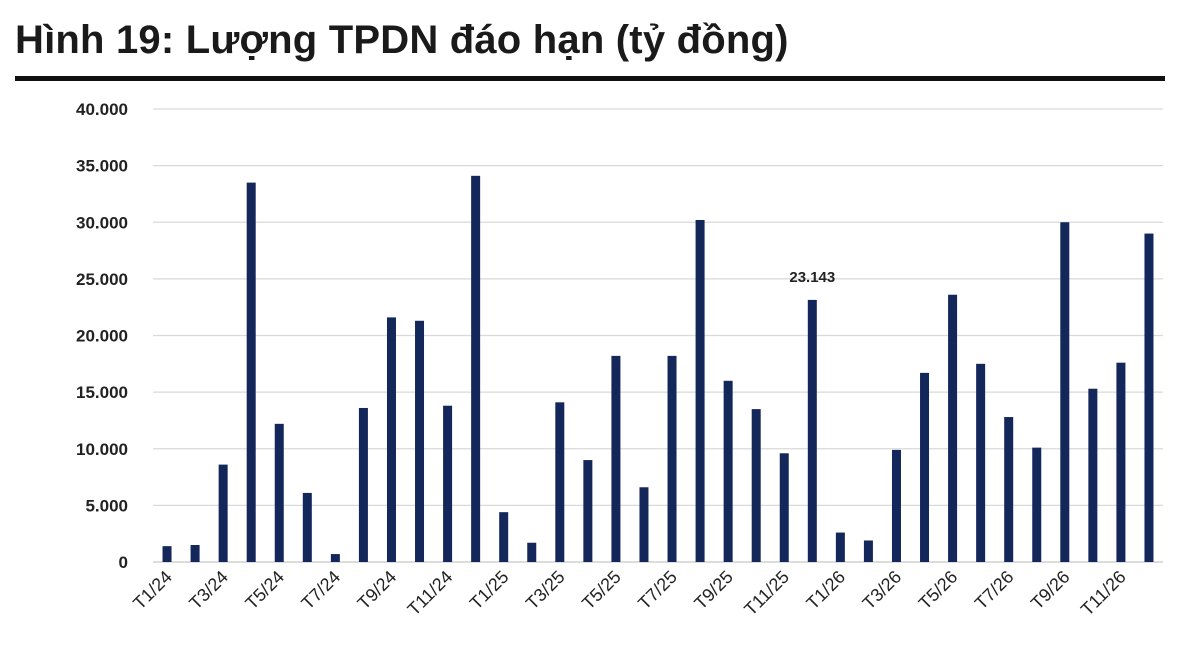  I want to click on y-tick-label: 20.000, so click(102, 336).